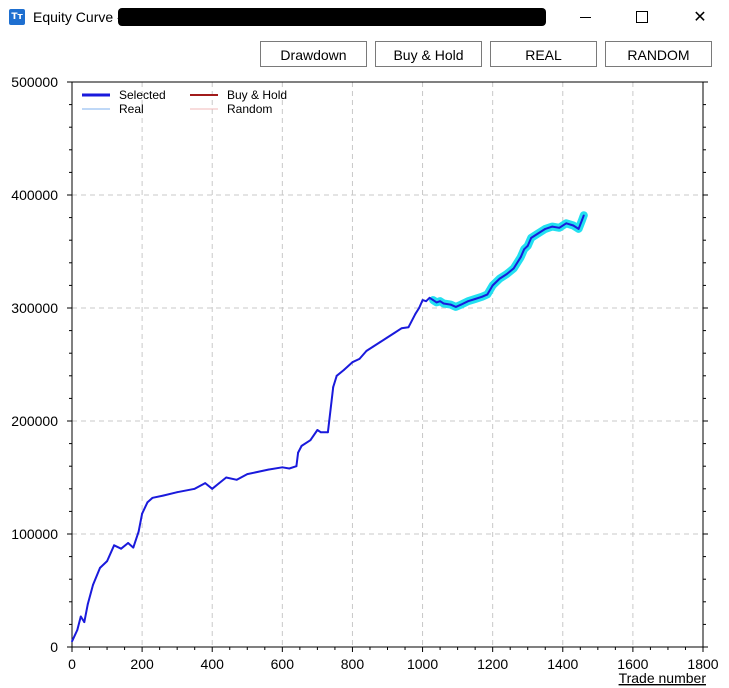 This screenshot has height=688, width=729. I want to click on minimize-icon, so click(585, 17).